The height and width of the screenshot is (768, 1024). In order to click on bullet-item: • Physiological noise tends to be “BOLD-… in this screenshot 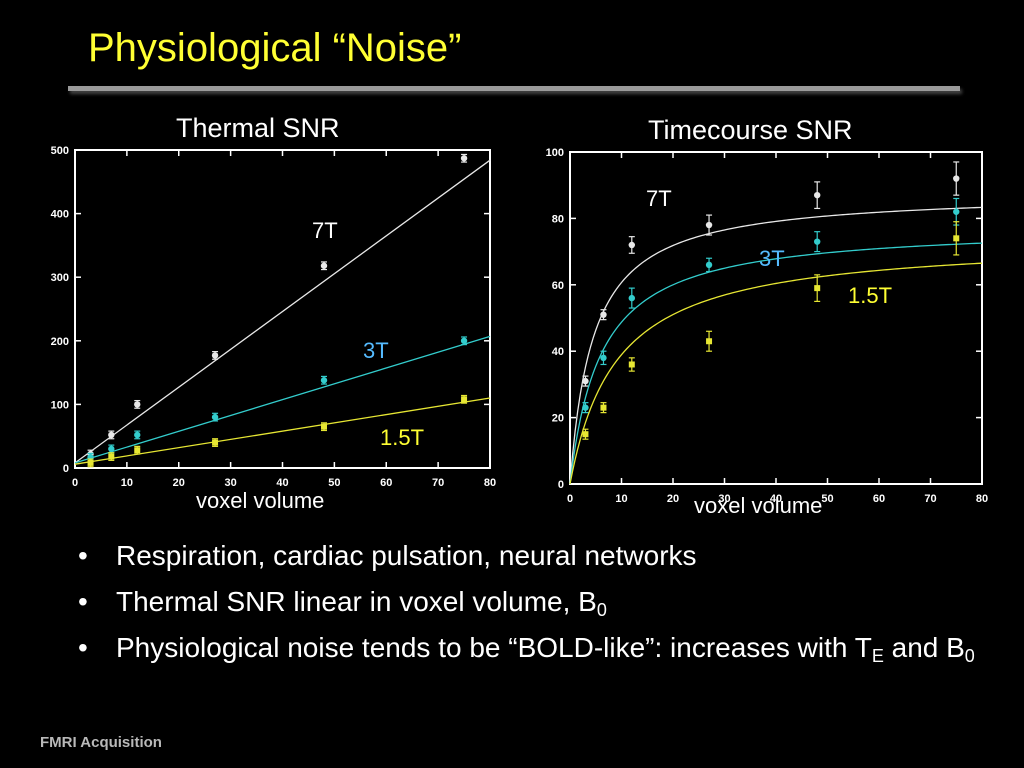, I will do `click(528, 649)`.